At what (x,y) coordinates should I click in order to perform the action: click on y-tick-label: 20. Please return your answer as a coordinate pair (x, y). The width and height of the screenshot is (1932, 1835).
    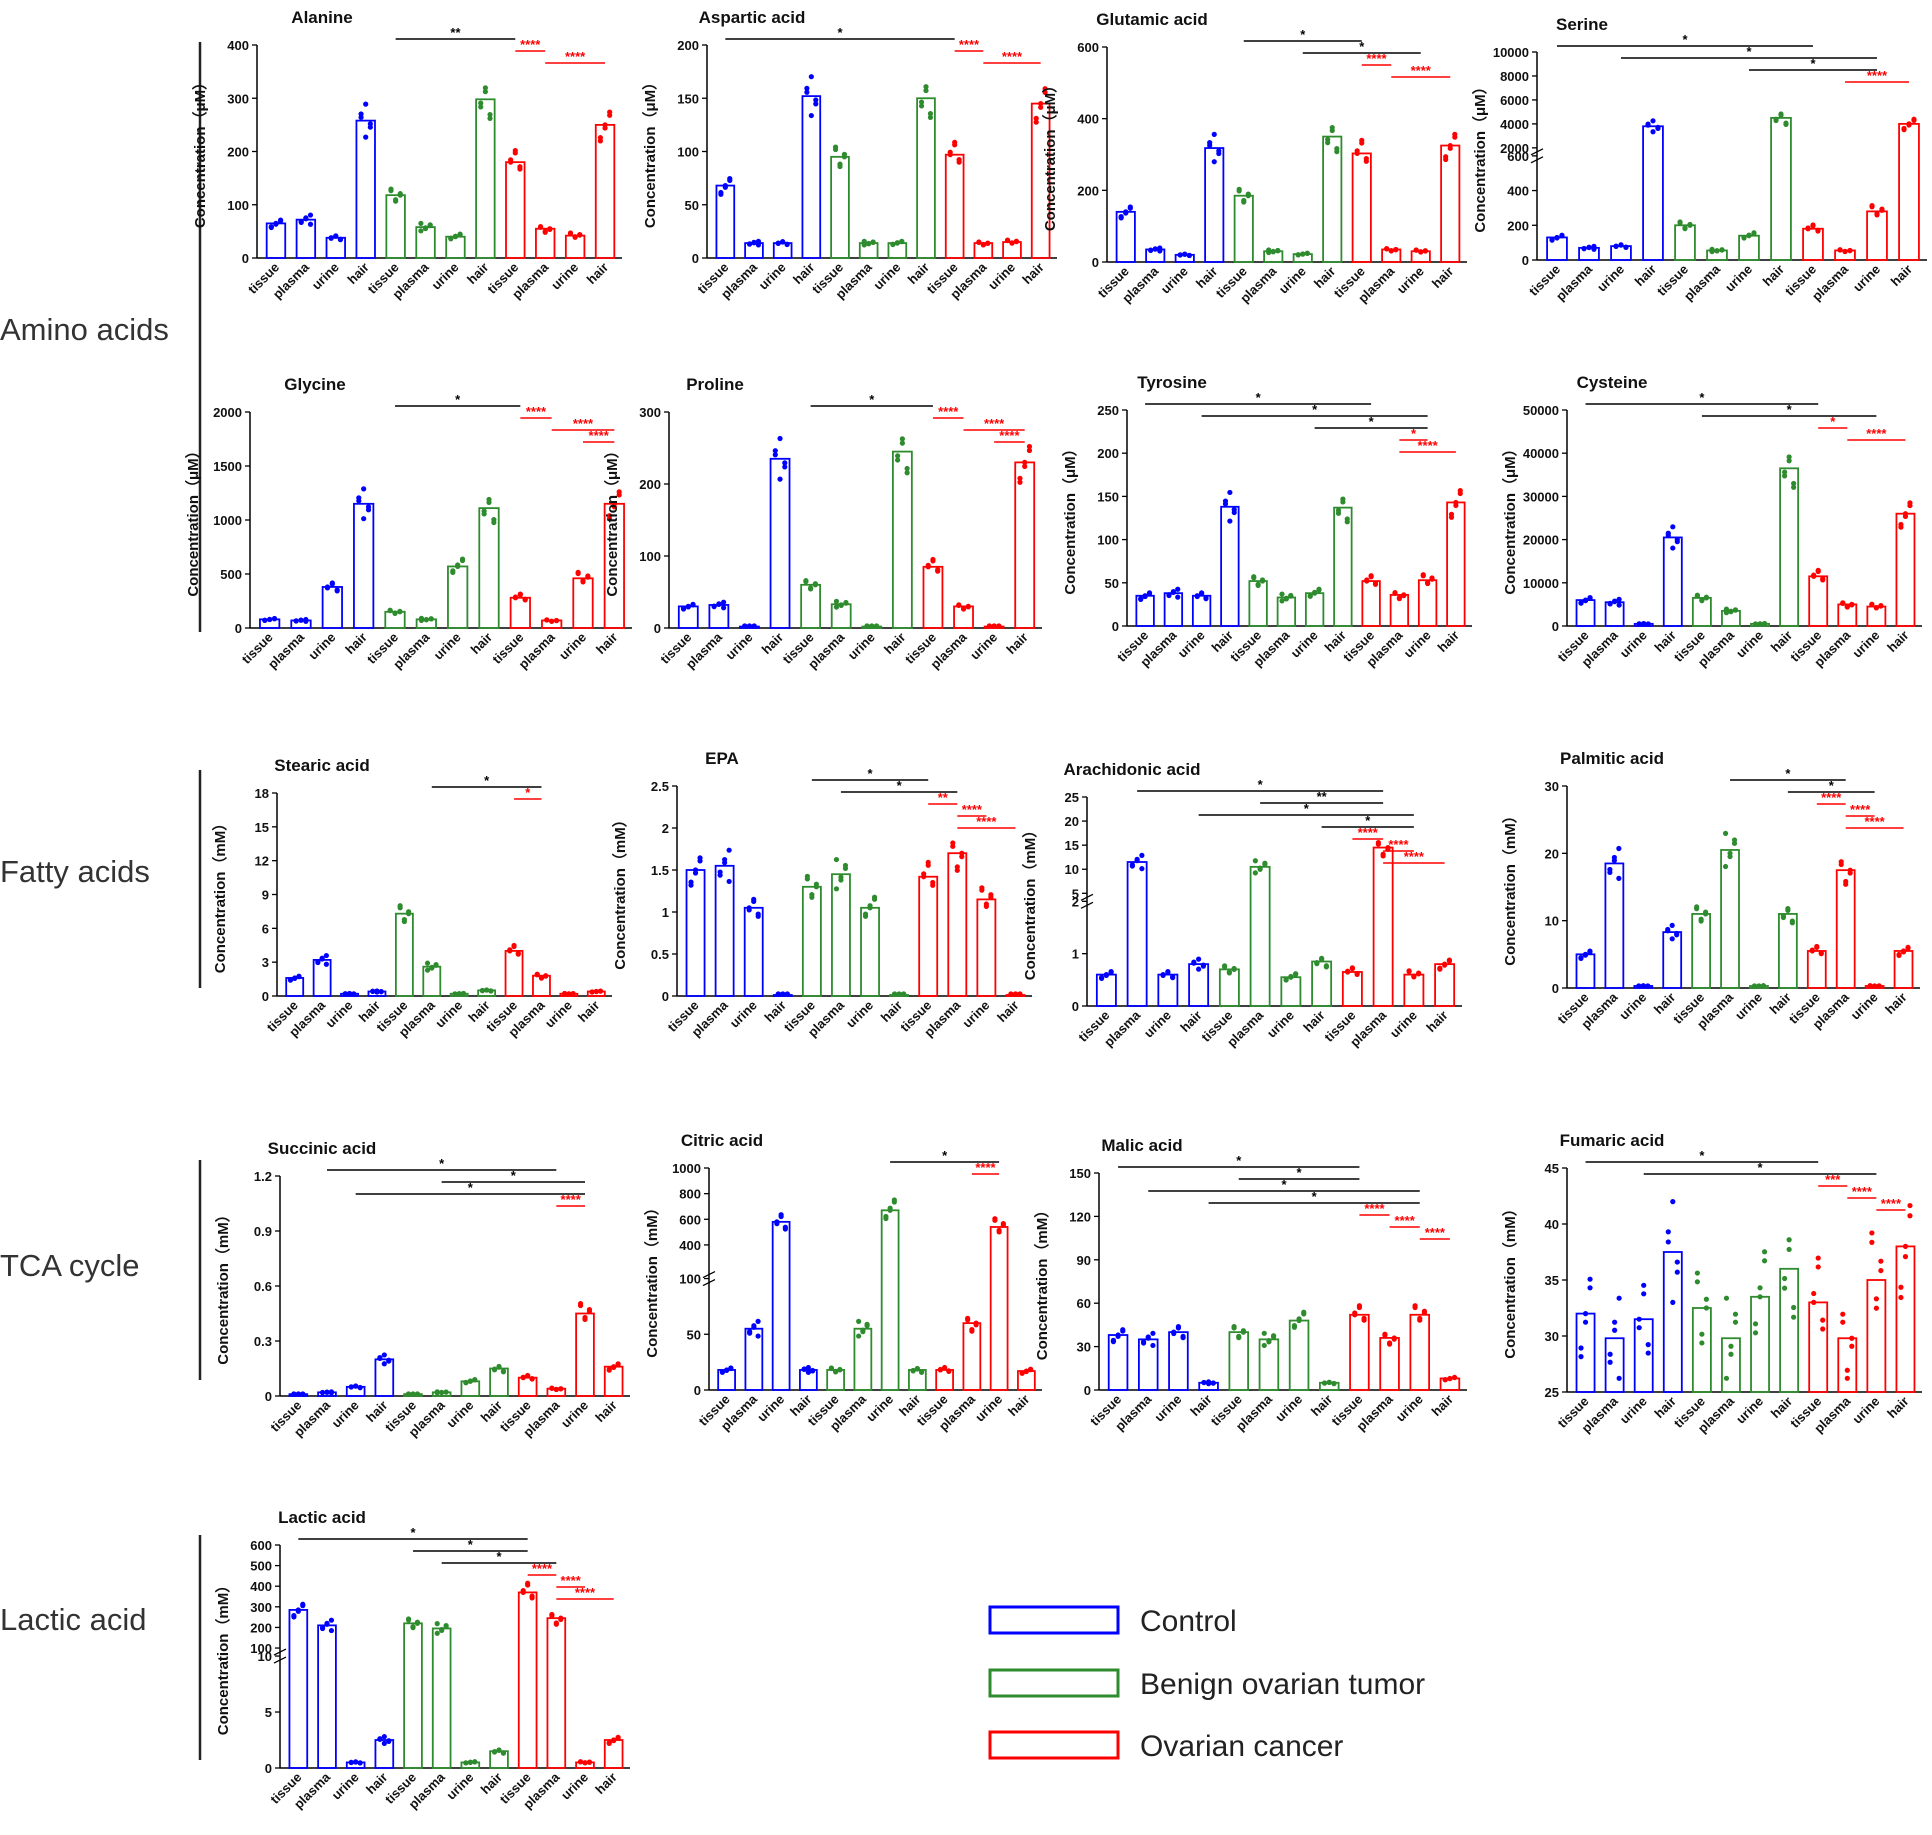
    Looking at the image, I should click on (1552, 853).